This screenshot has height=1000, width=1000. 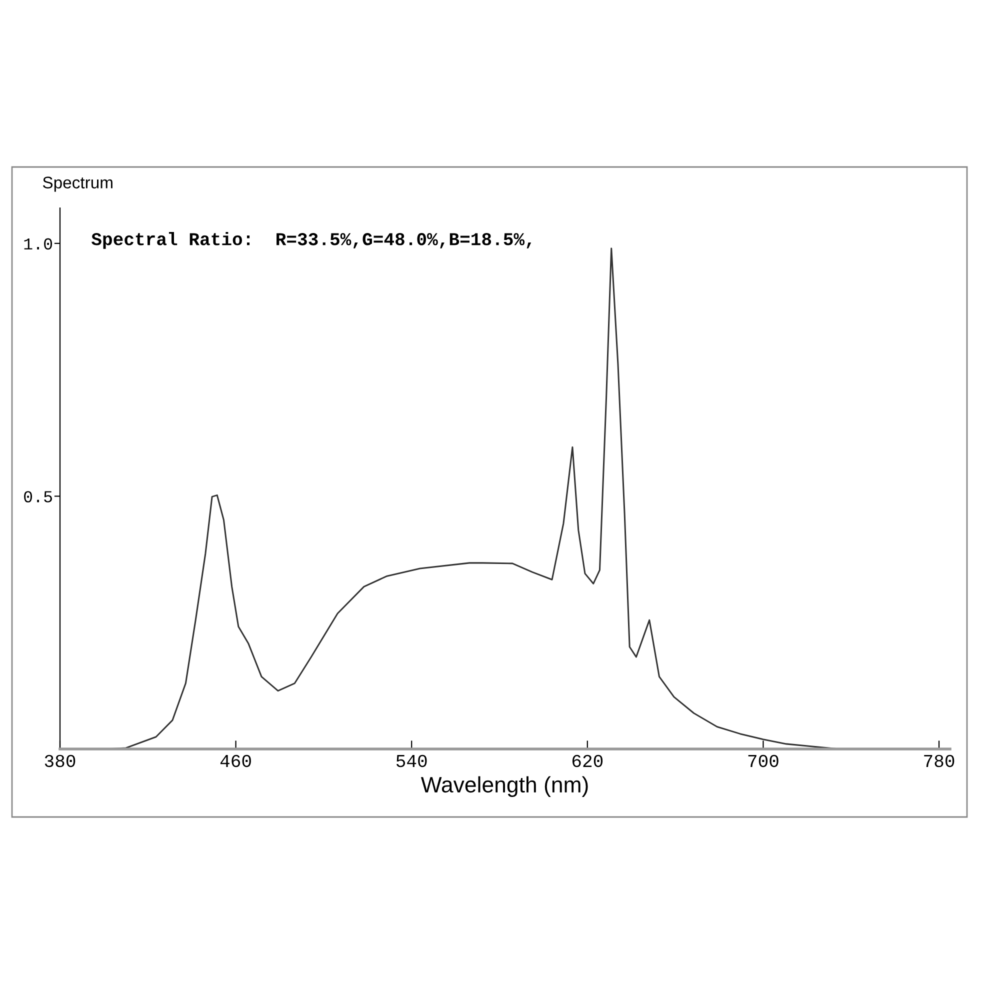 I want to click on y-tick-label: 0.5, so click(x=38, y=496).